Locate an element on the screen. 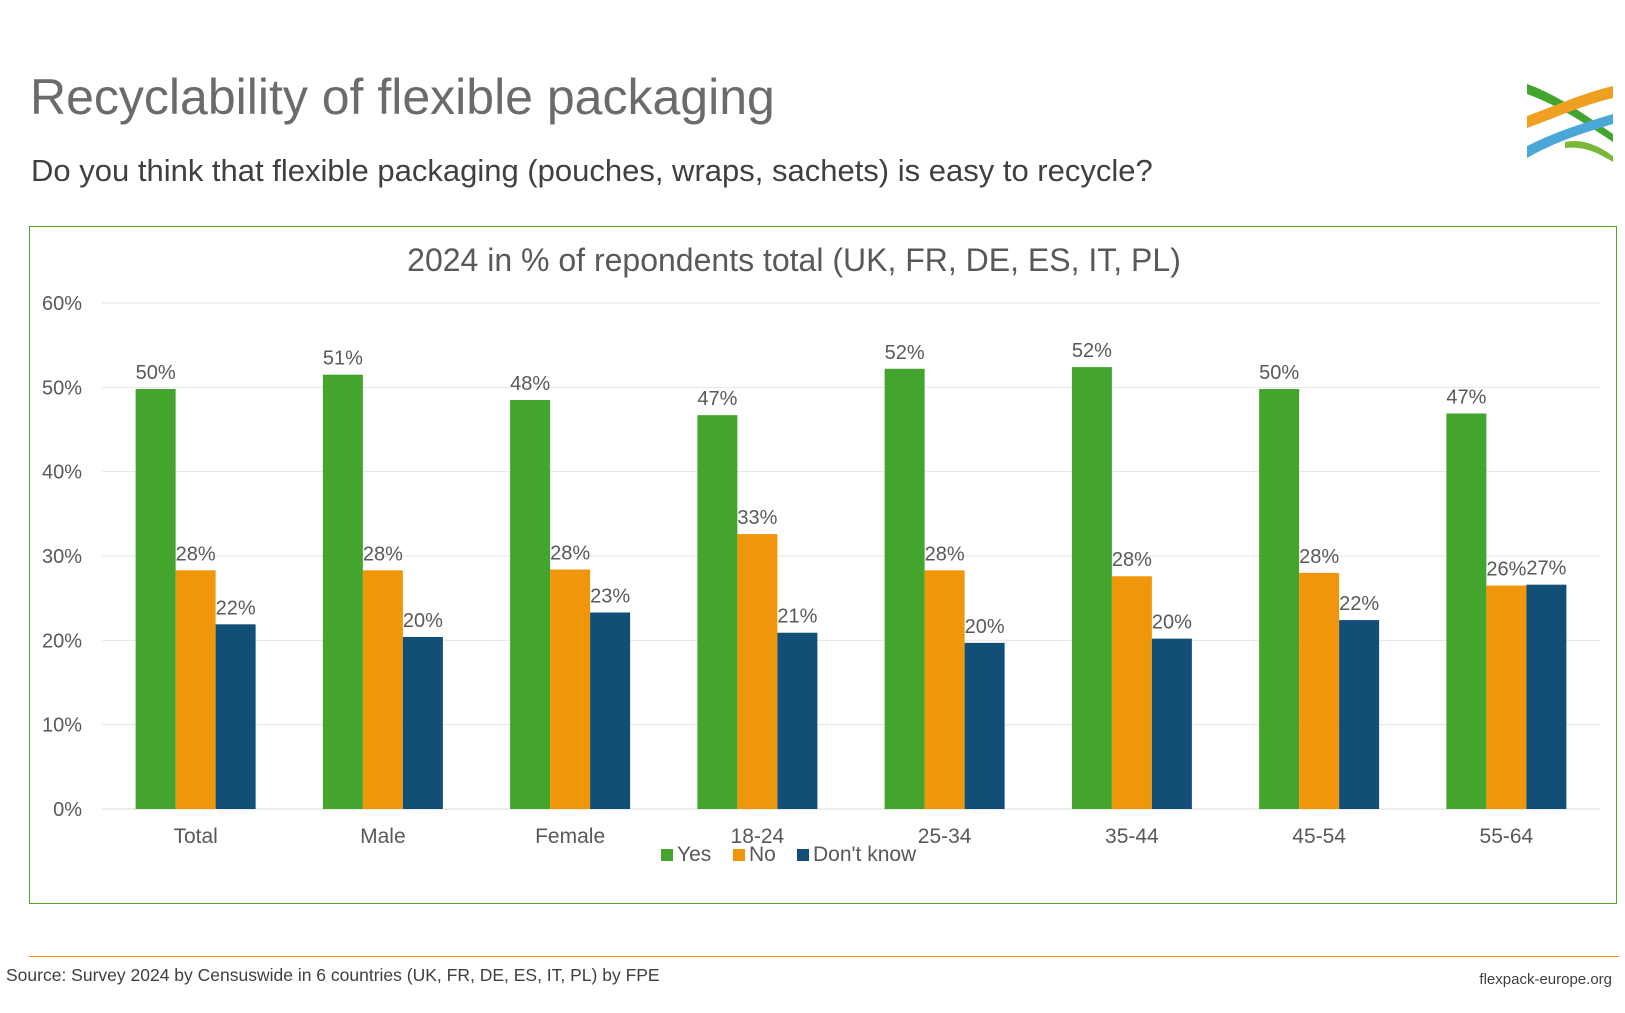 The width and height of the screenshot is (1625, 1013). legend-swatch-dont_know is located at coordinates (803, 855).